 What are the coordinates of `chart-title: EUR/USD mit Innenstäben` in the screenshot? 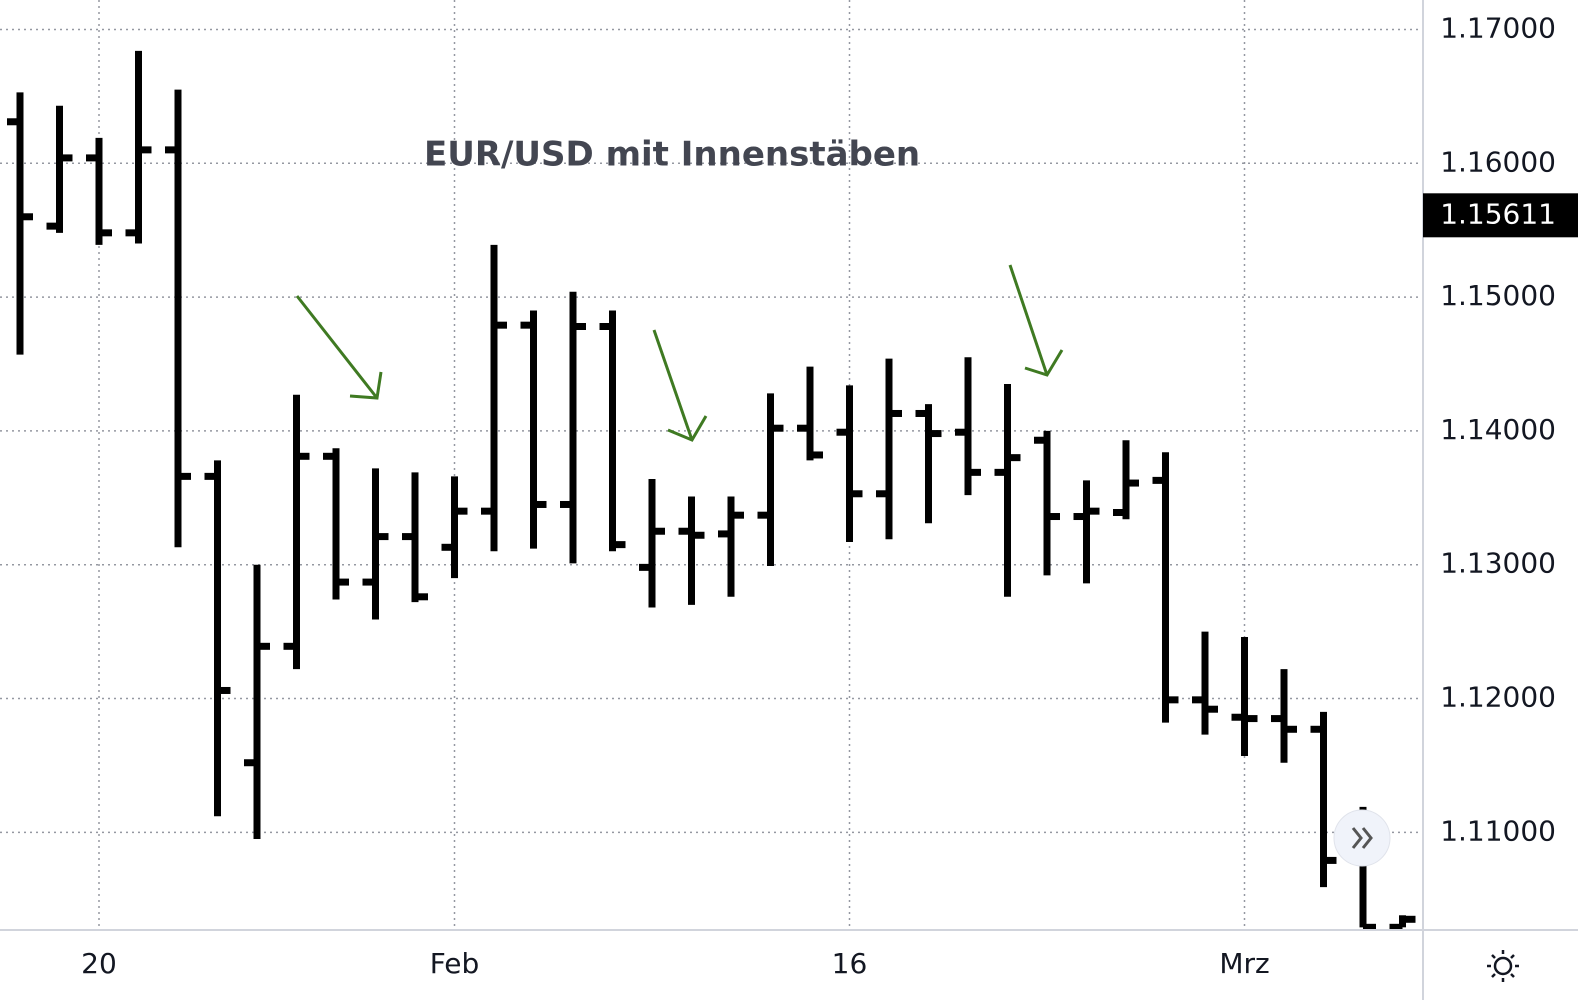 It's located at (672, 155).